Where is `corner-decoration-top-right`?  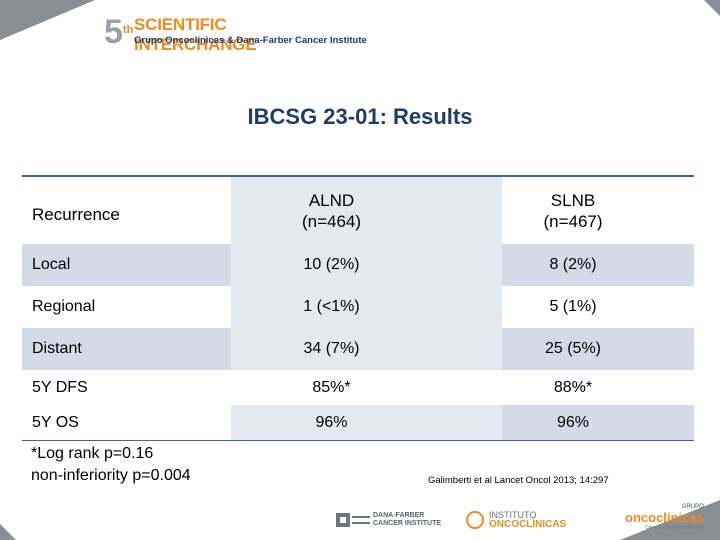 corner-decoration-top-right is located at coordinates (712, 8).